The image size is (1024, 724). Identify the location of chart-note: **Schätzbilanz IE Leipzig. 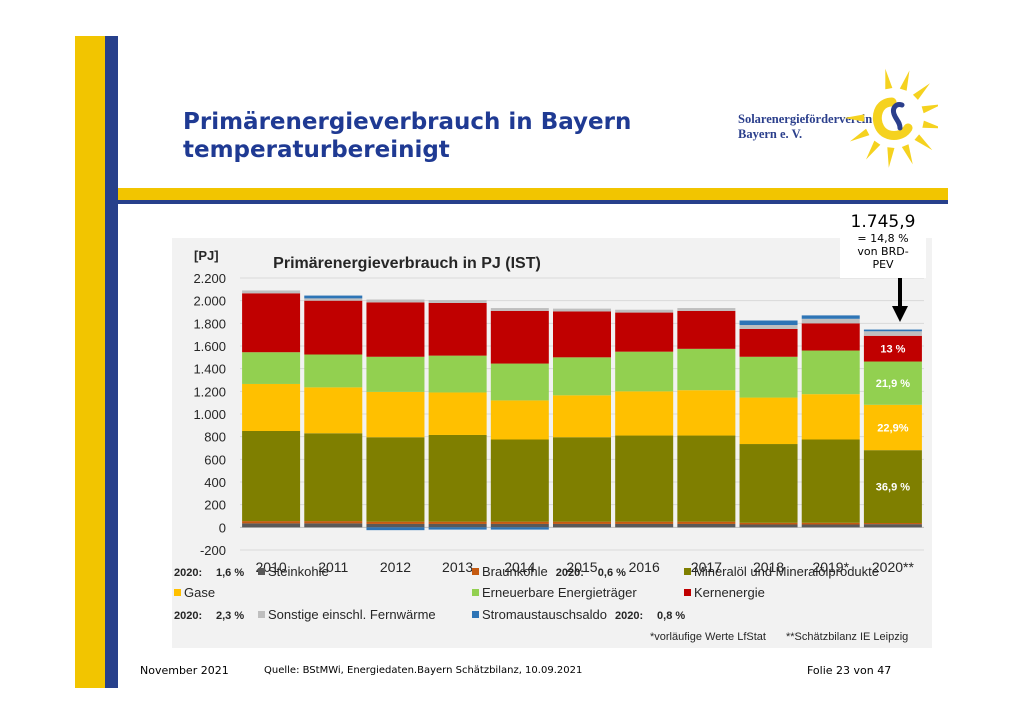
(847, 637).